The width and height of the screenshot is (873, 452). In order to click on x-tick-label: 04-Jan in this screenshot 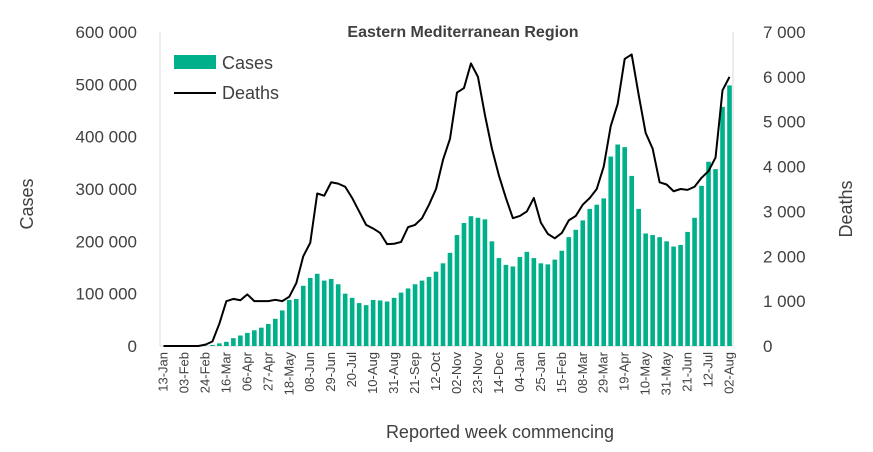, I will do `click(519, 372)`.